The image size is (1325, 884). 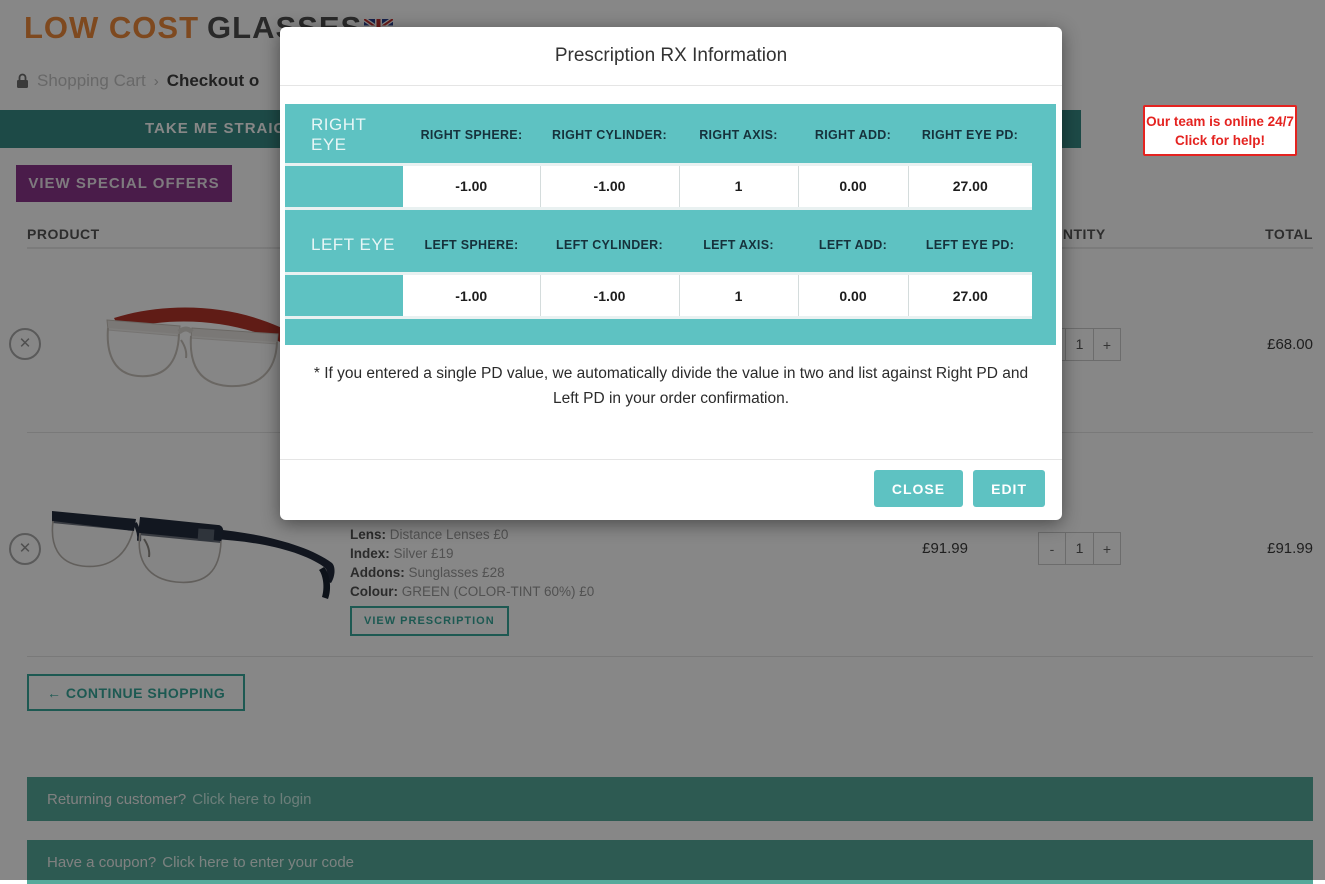 I want to click on right-axis-header: RIGHT AXIS:, so click(x=738, y=136).